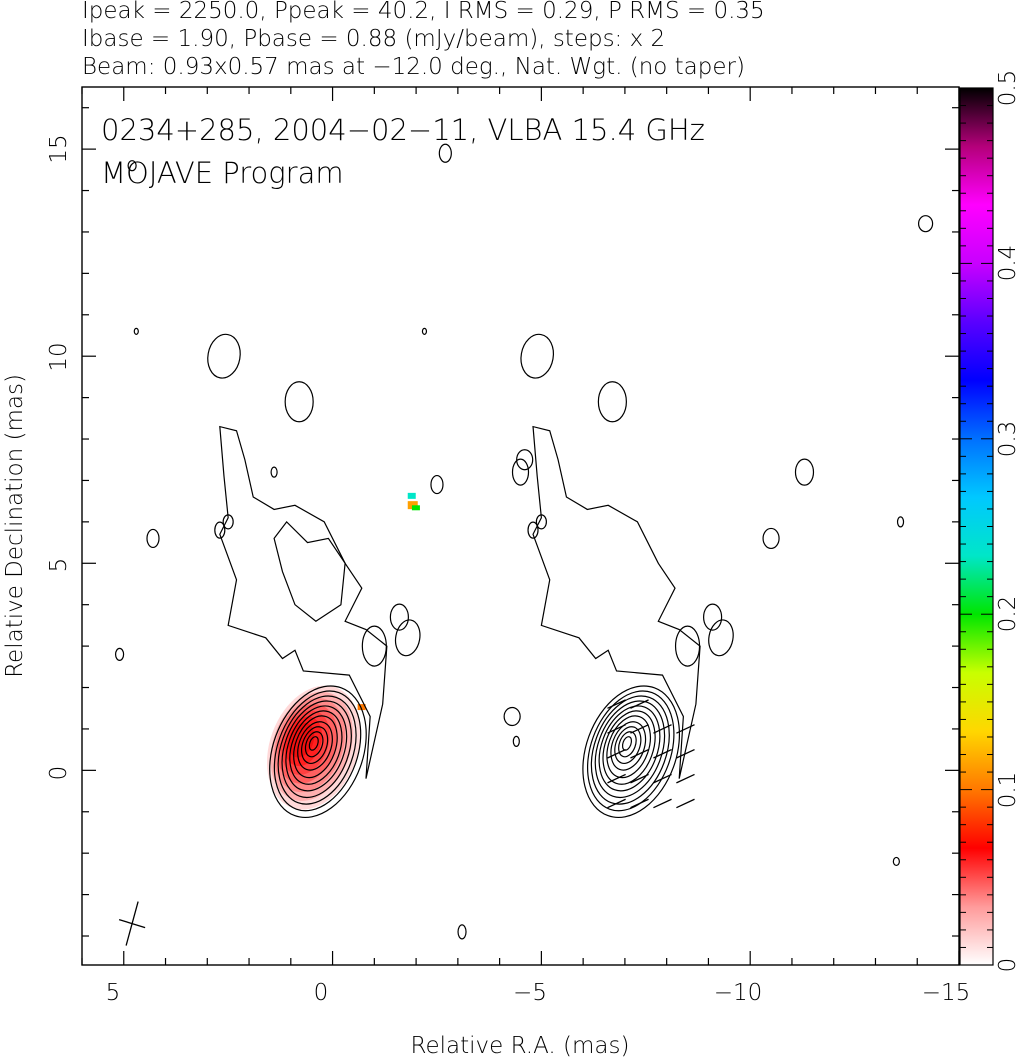  What do you see at coordinates (738, 993) in the screenshot?
I see `x-tick-label: −10` at bounding box center [738, 993].